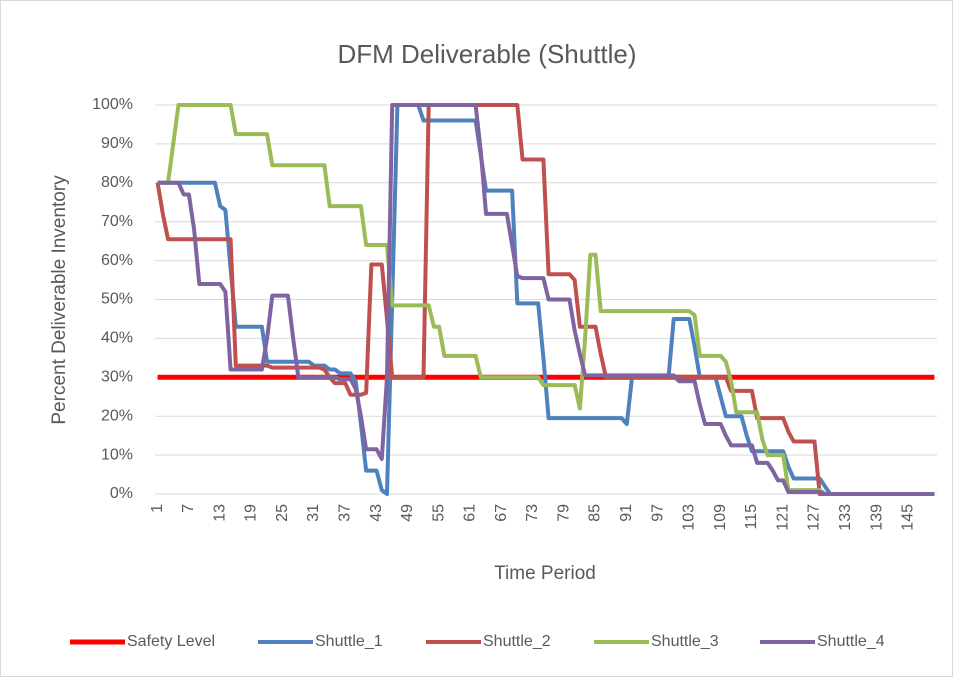  I want to click on x-tick-label: 31, so click(313, 513).